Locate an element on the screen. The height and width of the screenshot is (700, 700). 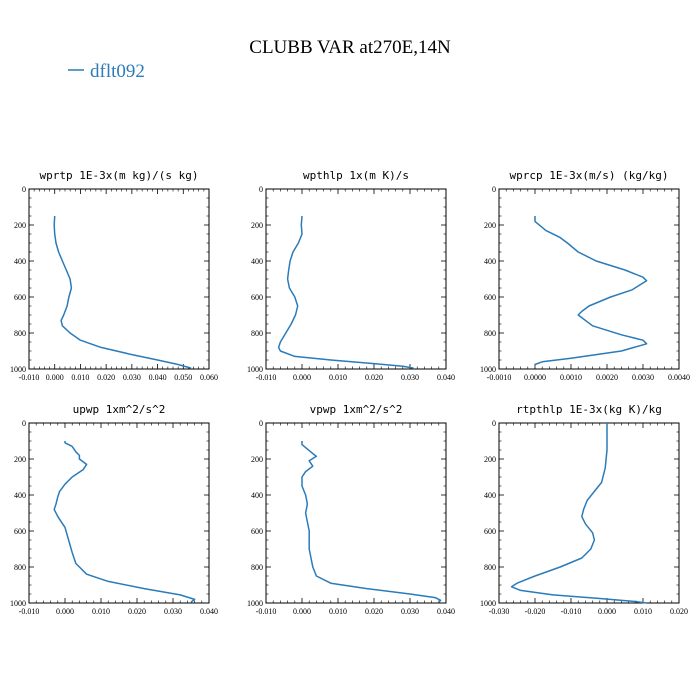
panel-title: rtpthlp 1E-3x(kg K)/kg is located at coordinates (589, 409).